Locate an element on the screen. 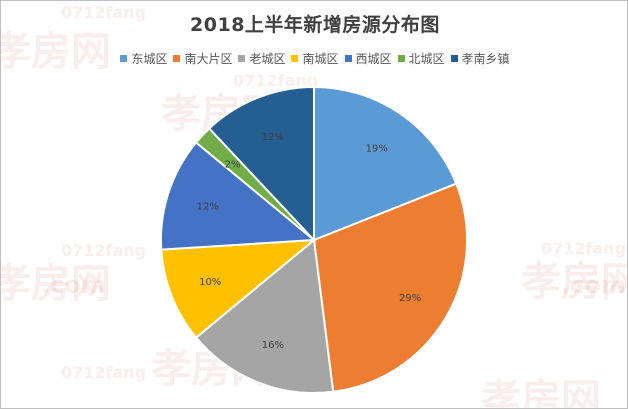  chart-title: 2018上半年新增房源分布图 is located at coordinates (315, 25).